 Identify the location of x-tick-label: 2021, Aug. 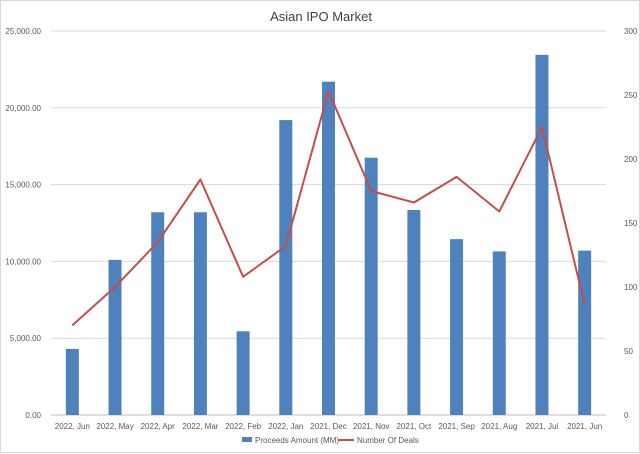
(499, 426).